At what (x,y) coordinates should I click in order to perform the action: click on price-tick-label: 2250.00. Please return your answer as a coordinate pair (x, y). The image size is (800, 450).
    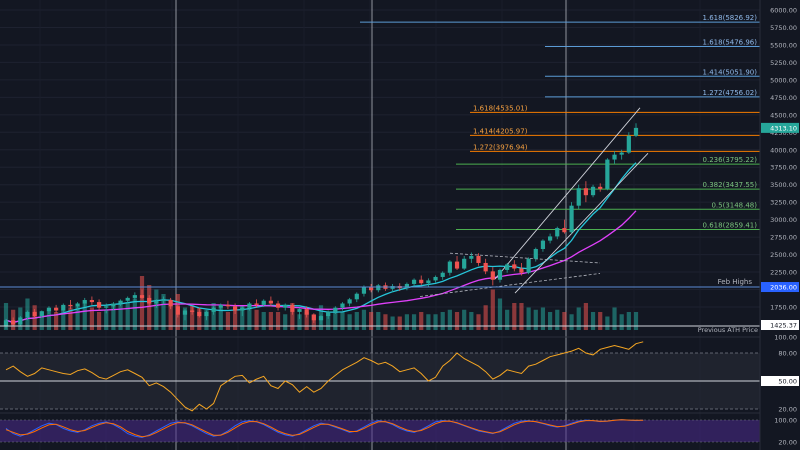
    Looking at the image, I should click on (783, 273).